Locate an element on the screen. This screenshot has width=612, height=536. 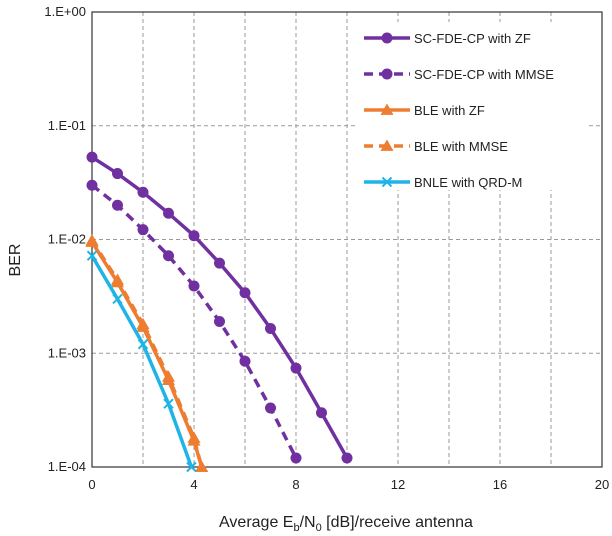
legend-label: BLE with MMSE is located at coordinates (461, 146).